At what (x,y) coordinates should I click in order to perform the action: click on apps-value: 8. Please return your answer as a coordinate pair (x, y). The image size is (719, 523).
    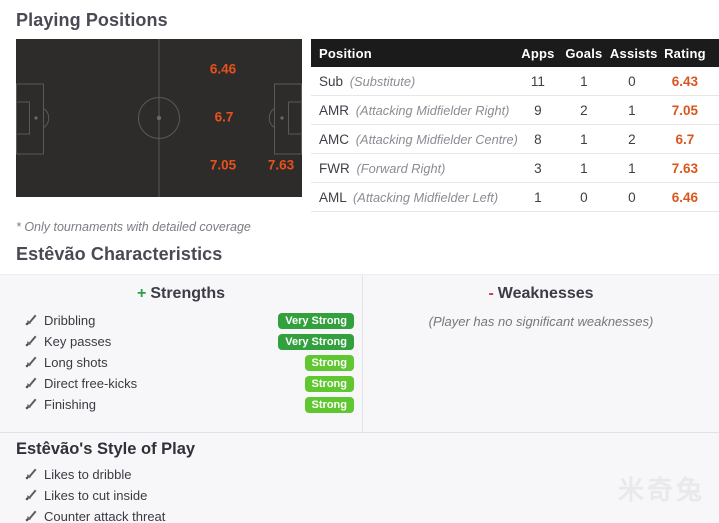
    Looking at the image, I should click on (538, 139).